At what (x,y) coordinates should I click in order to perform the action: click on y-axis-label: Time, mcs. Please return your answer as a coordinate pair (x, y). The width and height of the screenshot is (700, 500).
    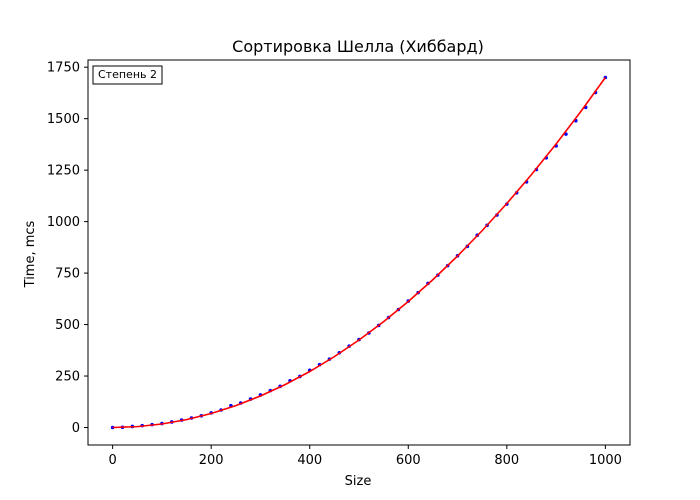
    Looking at the image, I should click on (30, 254).